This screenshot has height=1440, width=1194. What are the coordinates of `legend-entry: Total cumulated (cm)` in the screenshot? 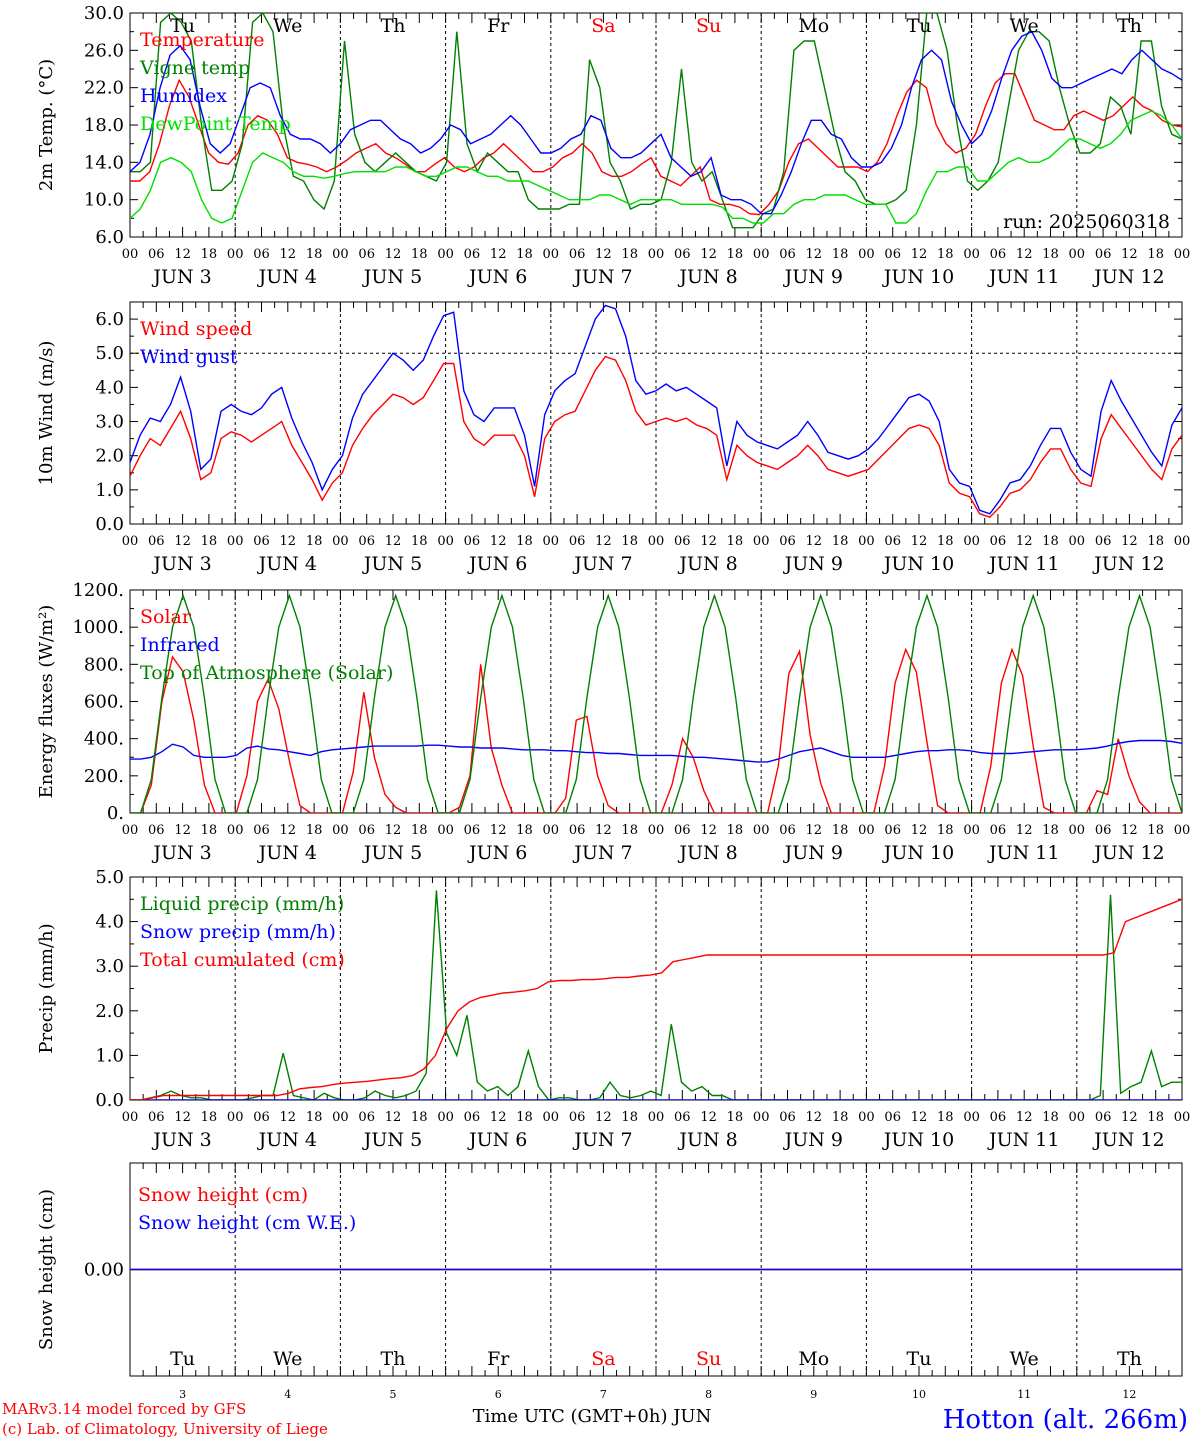 It's located at (242, 960).